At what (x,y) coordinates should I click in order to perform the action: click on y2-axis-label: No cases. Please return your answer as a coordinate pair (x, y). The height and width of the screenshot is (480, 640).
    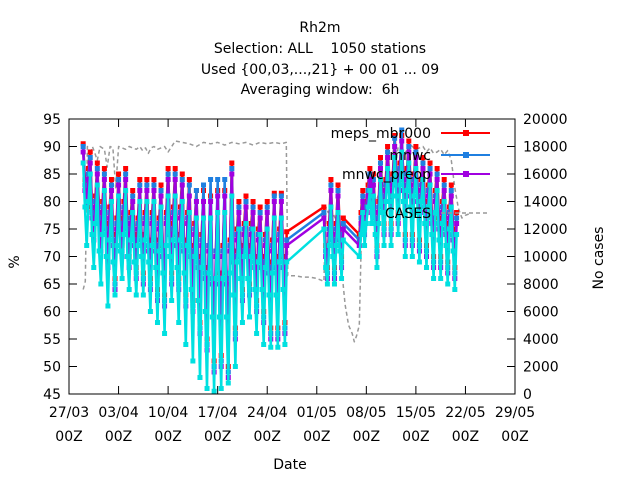
    Looking at the image, I should click on (599, 258).